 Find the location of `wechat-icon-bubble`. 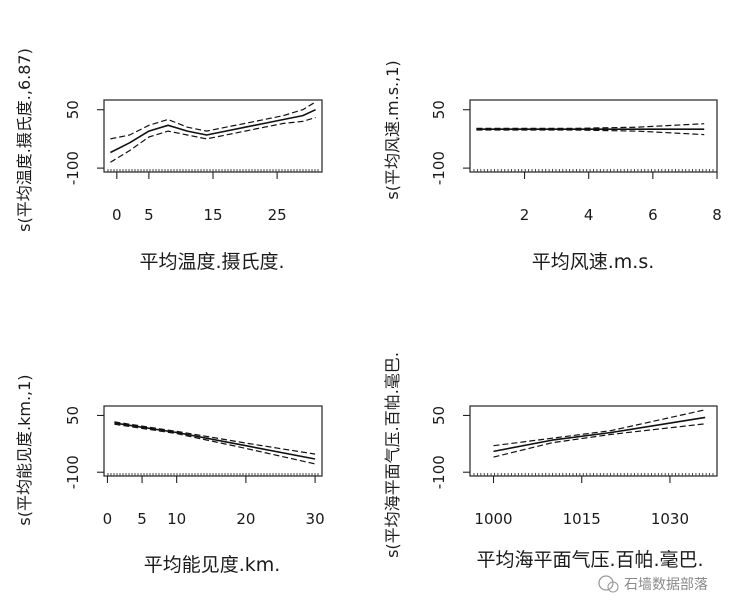

wechat-icon-bubble is located at coordinates (613, 587).